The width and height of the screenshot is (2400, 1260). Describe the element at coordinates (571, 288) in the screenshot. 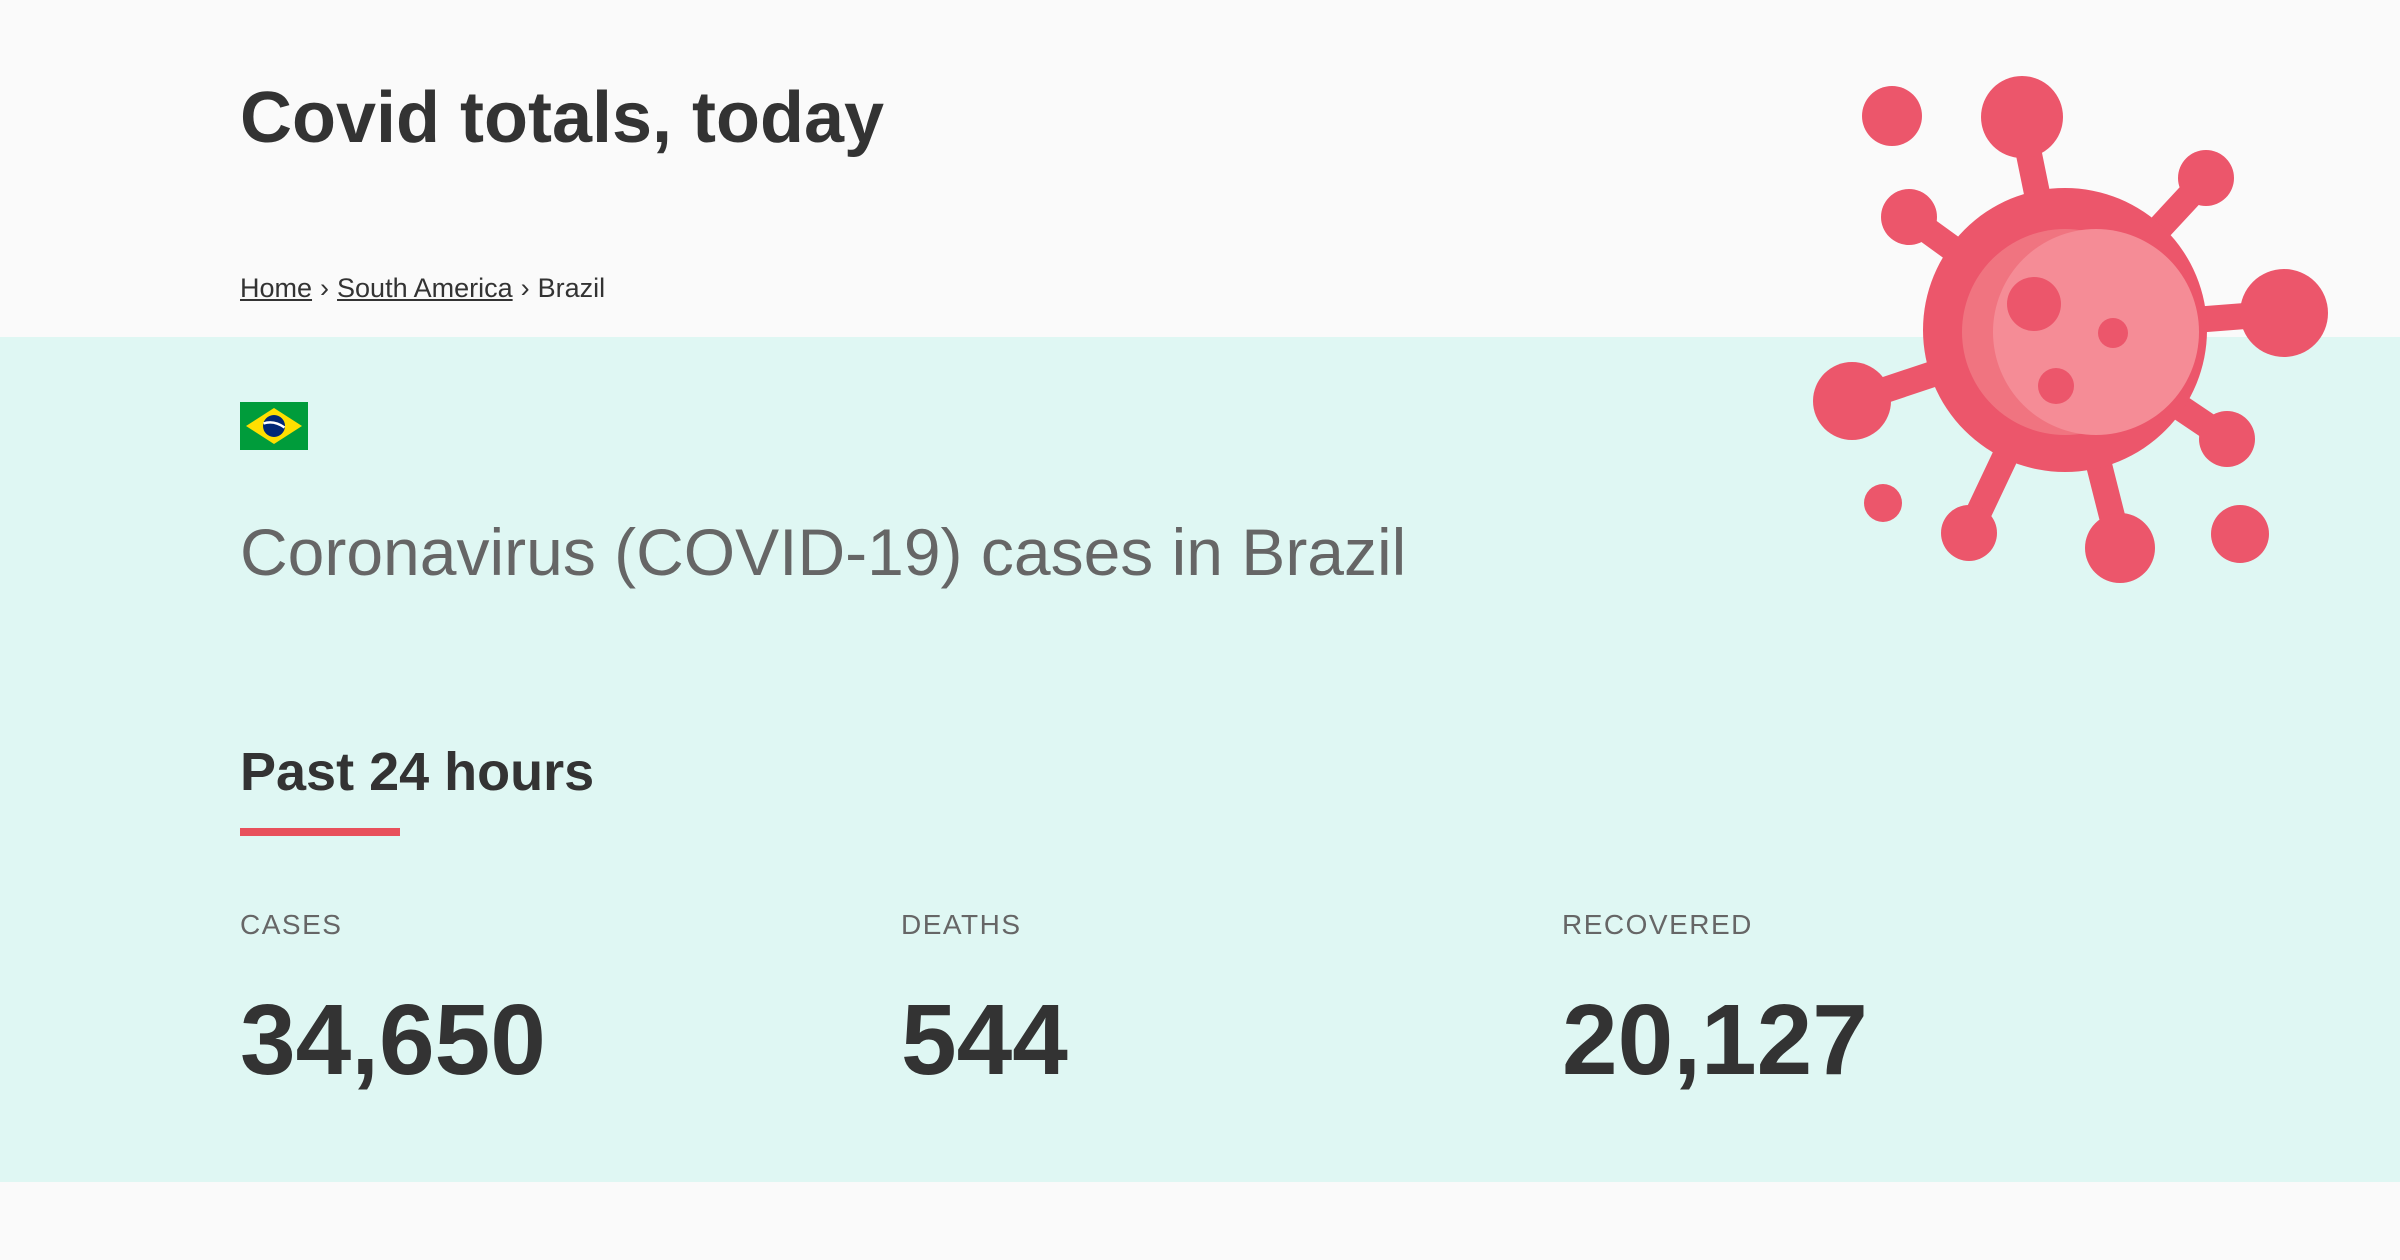

I see `breadcrumb-current: Brazil` at that location.